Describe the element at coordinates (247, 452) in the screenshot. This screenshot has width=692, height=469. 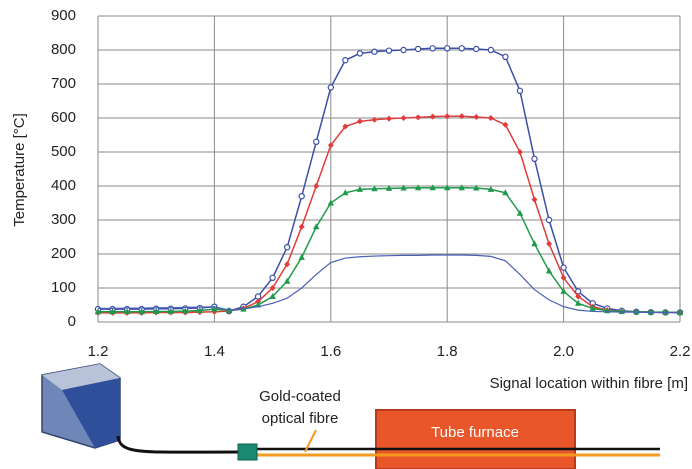
I see `connector` at that location.